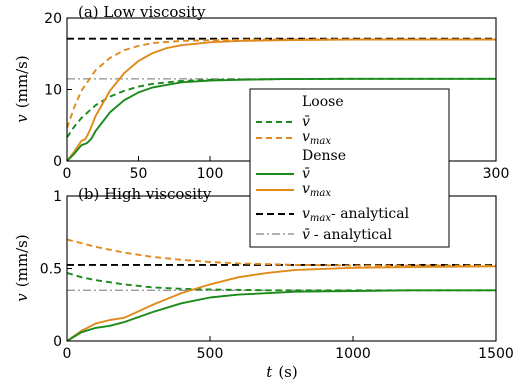 This screenshot has height=389, width=513. What do you see at coordinates (320, 193) in the screenshot?
I see `legend-dense-max-subscript: max` at bounding box center [320, 193].